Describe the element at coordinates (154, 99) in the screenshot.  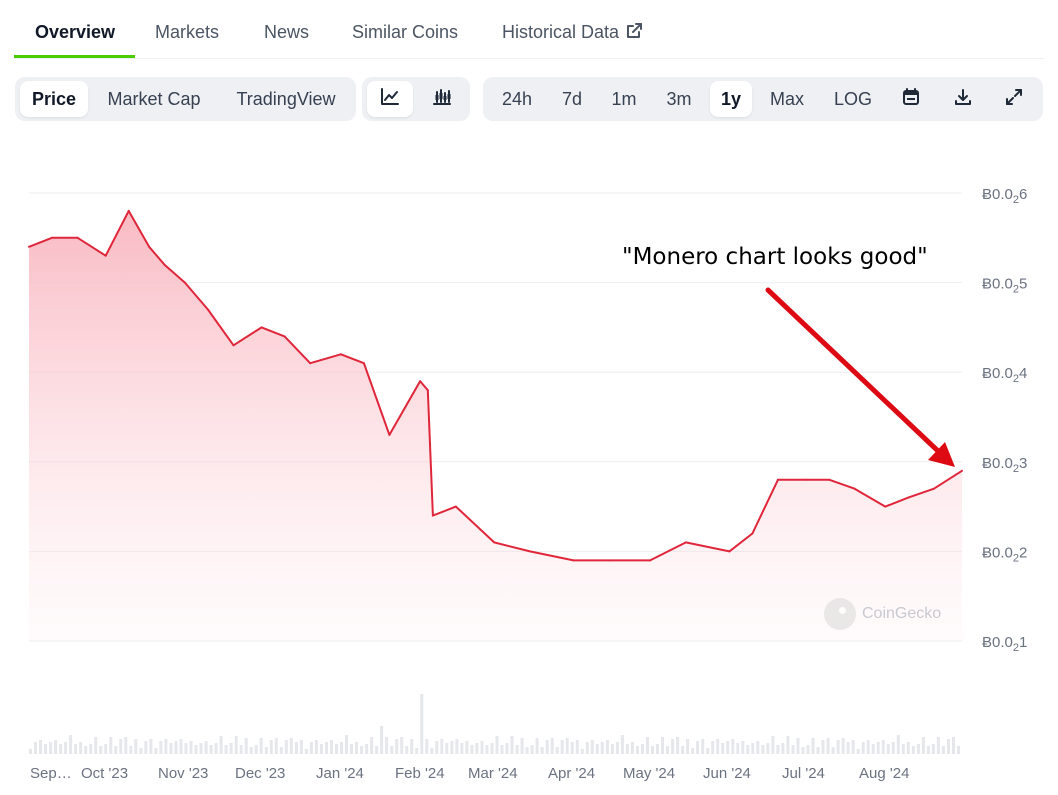
I see `market-cap-button: Market Cap` at that location.